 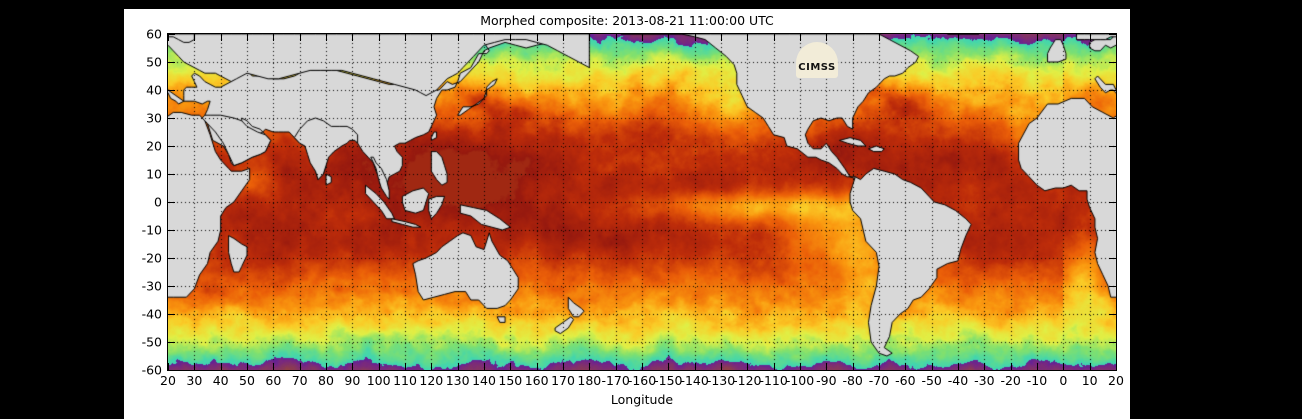 I want to click on x-tick-label: -100, so click(x=800, y=380).